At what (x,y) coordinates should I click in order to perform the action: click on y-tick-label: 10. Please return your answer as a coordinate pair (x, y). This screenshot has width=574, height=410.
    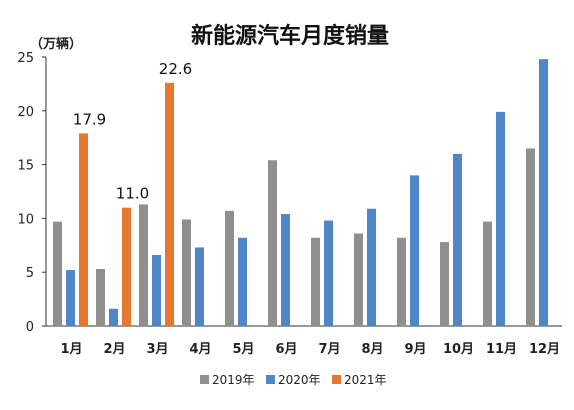
    Looking at the image, I should click on (25, 219).